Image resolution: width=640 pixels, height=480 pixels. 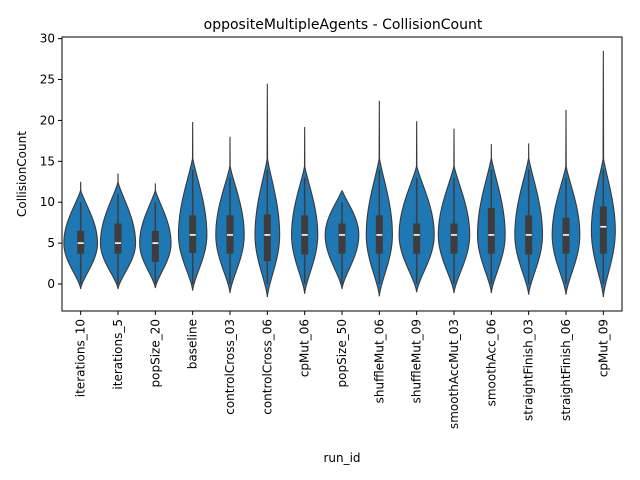 What do you see at coordinates (603, 348) in the screenshot?
I see `x-tick-label: cpMut_09` at bounding box center [603, 348].